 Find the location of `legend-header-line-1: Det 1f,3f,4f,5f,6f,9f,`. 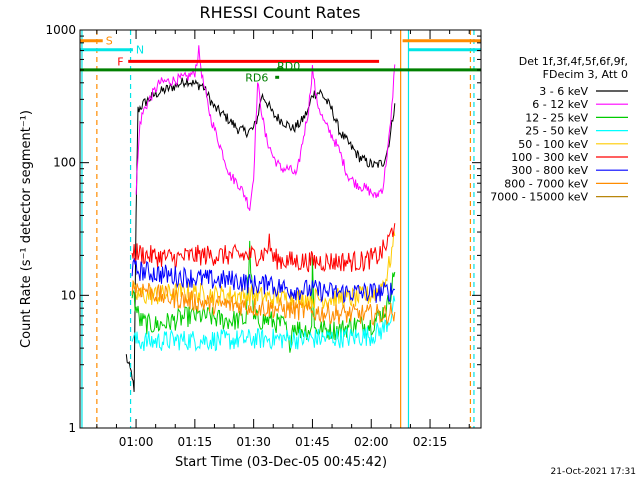

legend-header-line-1: Det 1f,3f,4f,5f,6f,9f, is located at coordinates (573, 61).